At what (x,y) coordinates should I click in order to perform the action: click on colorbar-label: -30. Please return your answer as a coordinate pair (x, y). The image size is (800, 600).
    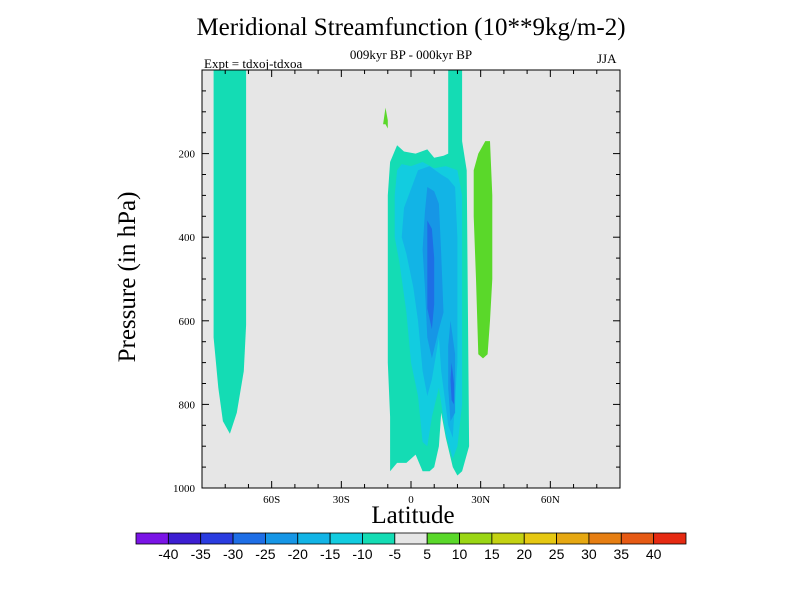
    Looking at the image, I should click on (233, 554).